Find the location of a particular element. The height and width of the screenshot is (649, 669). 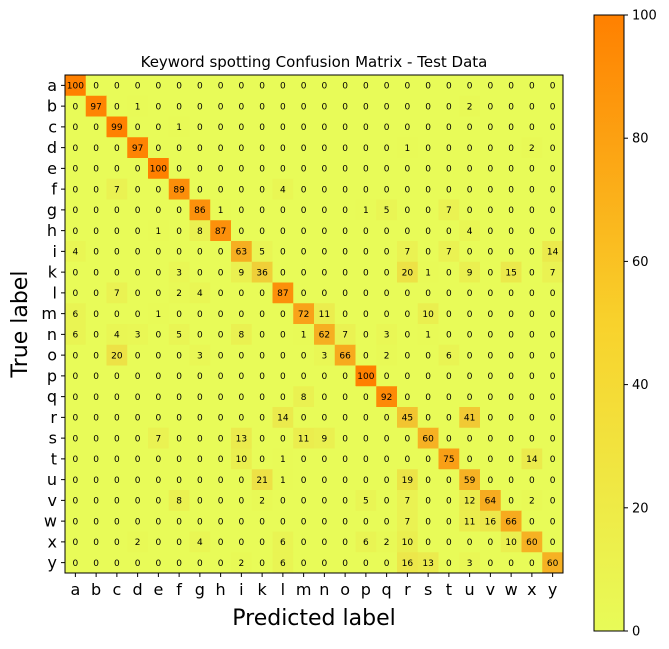

heatmap-cell-value: 7 is located at coordinates (345, 336).